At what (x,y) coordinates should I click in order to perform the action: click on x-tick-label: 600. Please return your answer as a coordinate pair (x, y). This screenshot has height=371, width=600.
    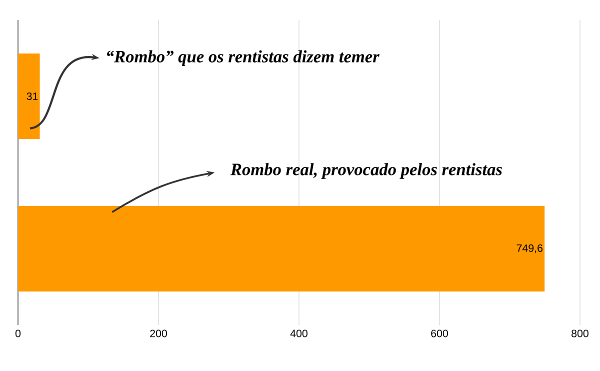
    Looking at the image, I should click on (439, 334).